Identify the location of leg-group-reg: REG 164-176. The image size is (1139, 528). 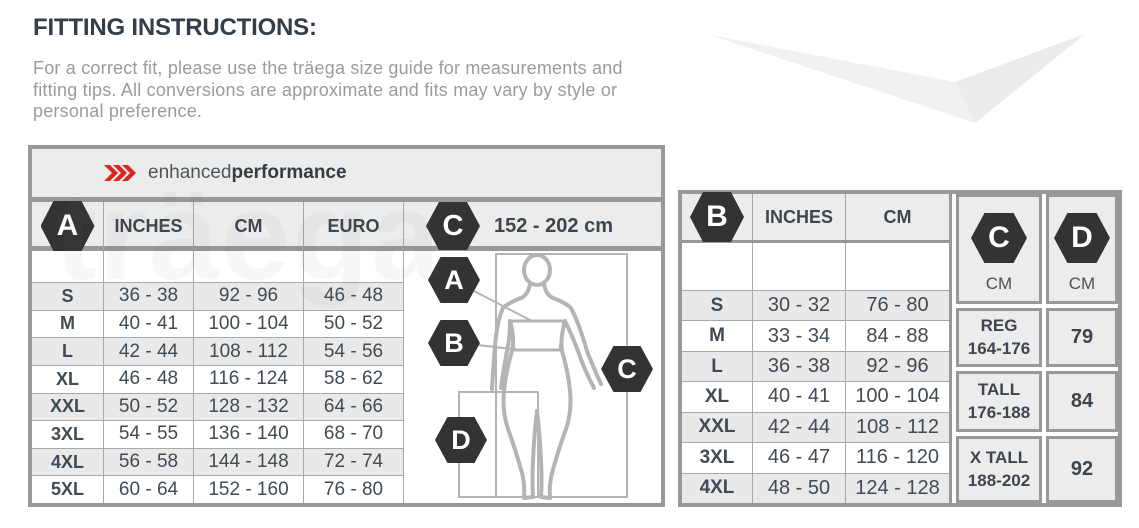
(999, 337).